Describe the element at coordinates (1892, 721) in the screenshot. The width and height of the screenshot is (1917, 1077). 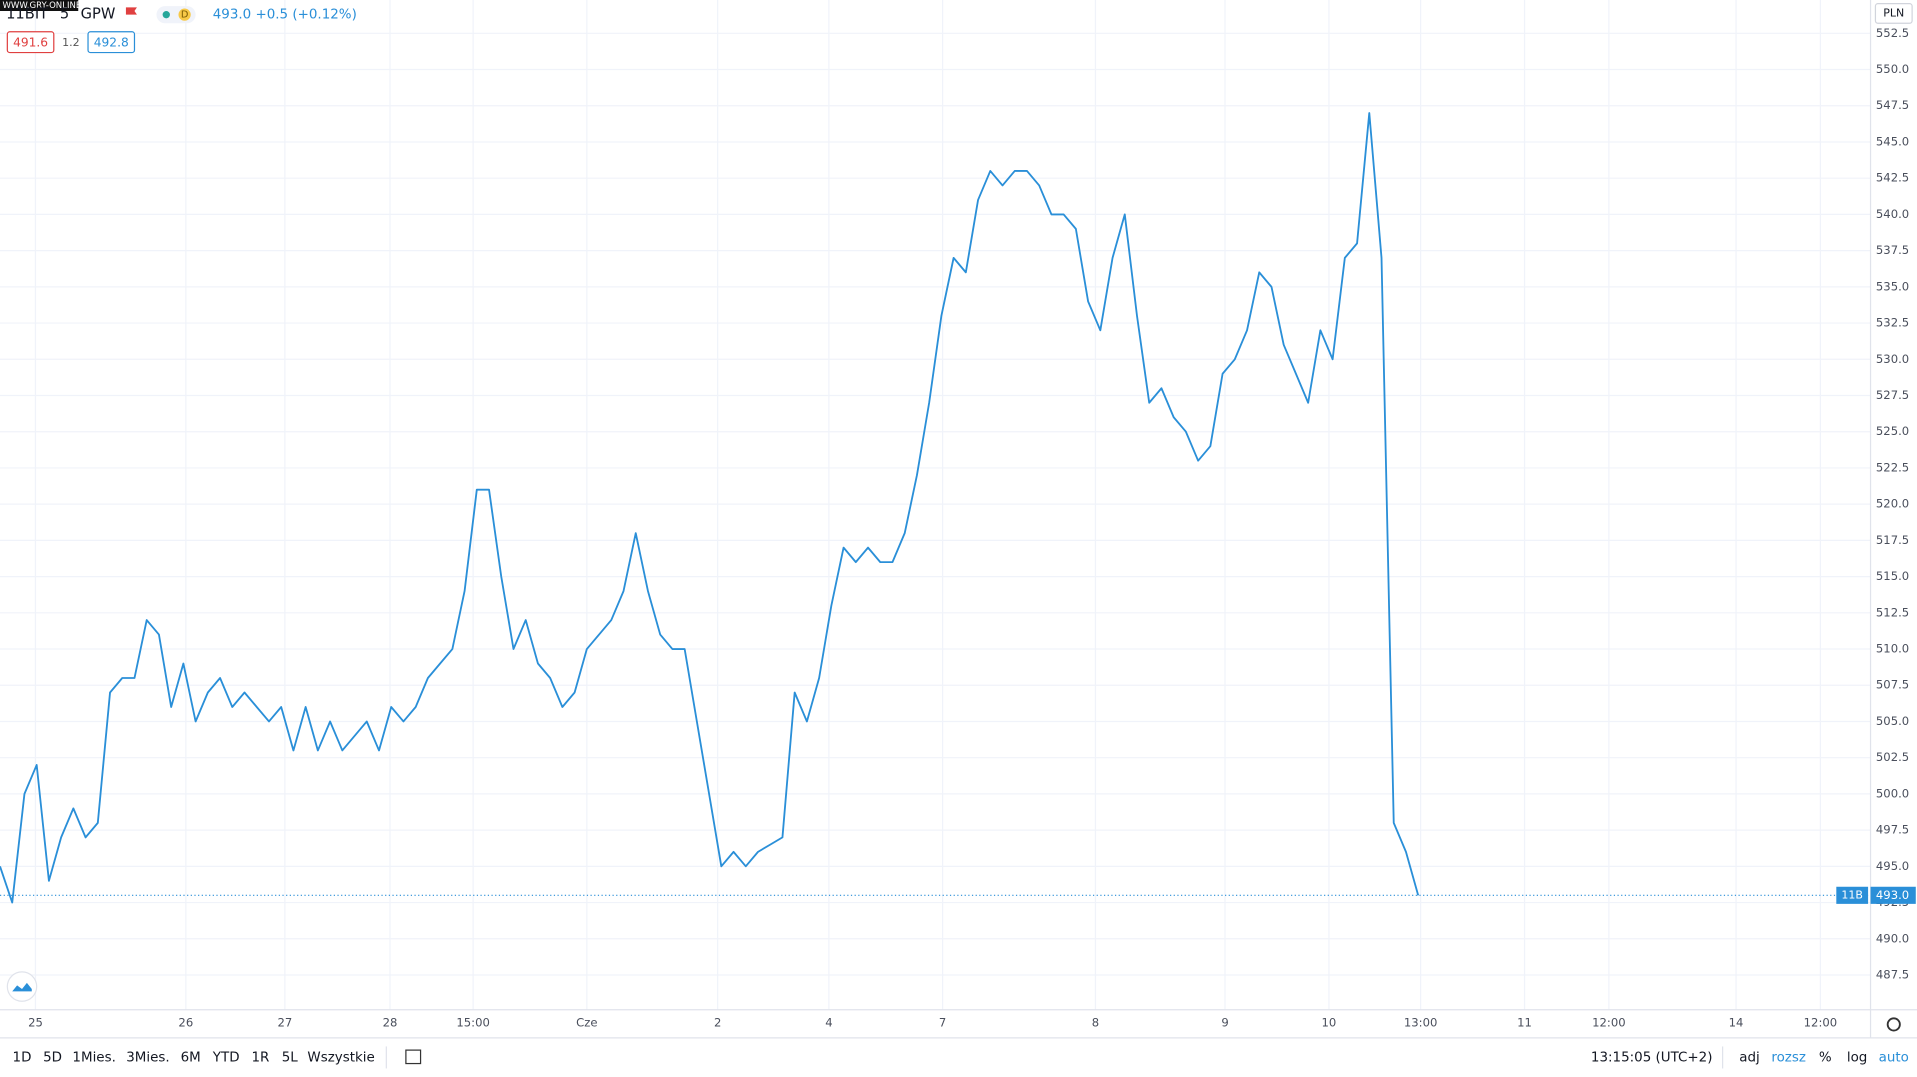
I see `y-tick-label: 505.0` at that location.